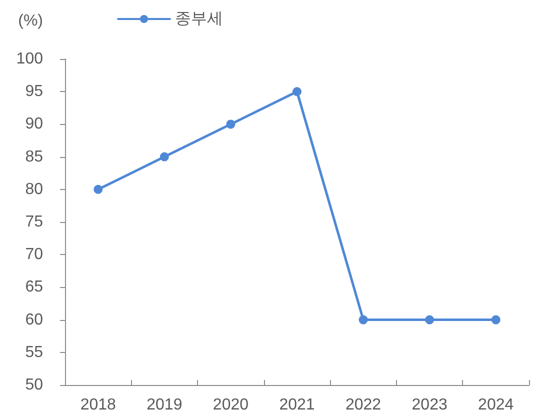 The height and width of the screenshot is (419, 535). What do you see at coordinates (34, 255) in the screenshot?
I see `y-tick-label: 70` at bounding box center [34, 255].